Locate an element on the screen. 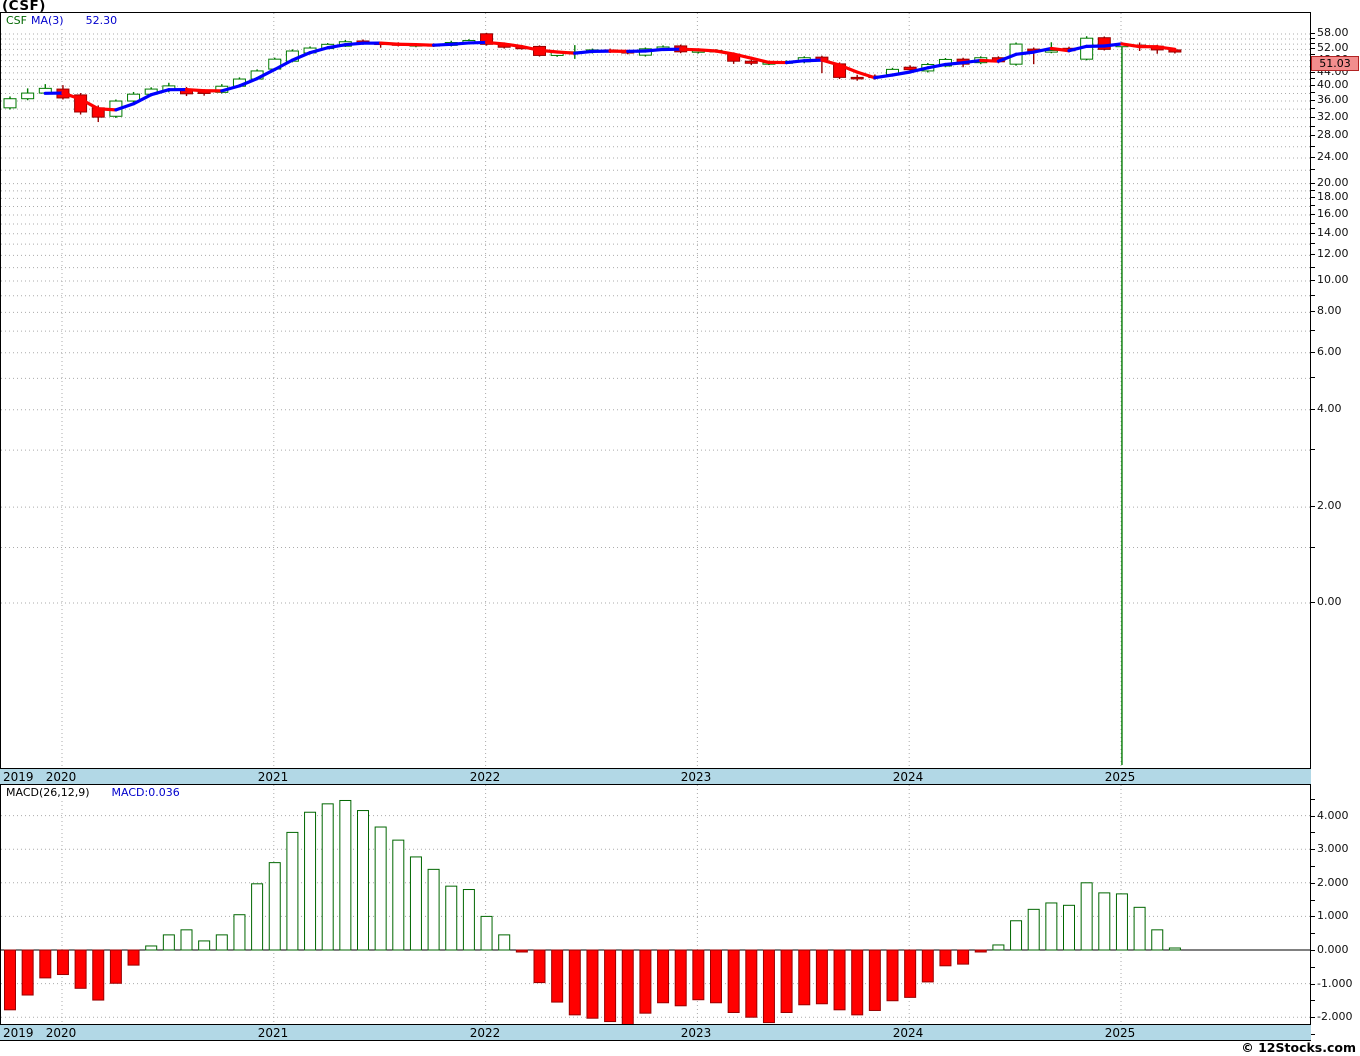 This screenshot has width=1360, height=1056. price-axis-label: 52.00 is located at coordinates (1333, 48).